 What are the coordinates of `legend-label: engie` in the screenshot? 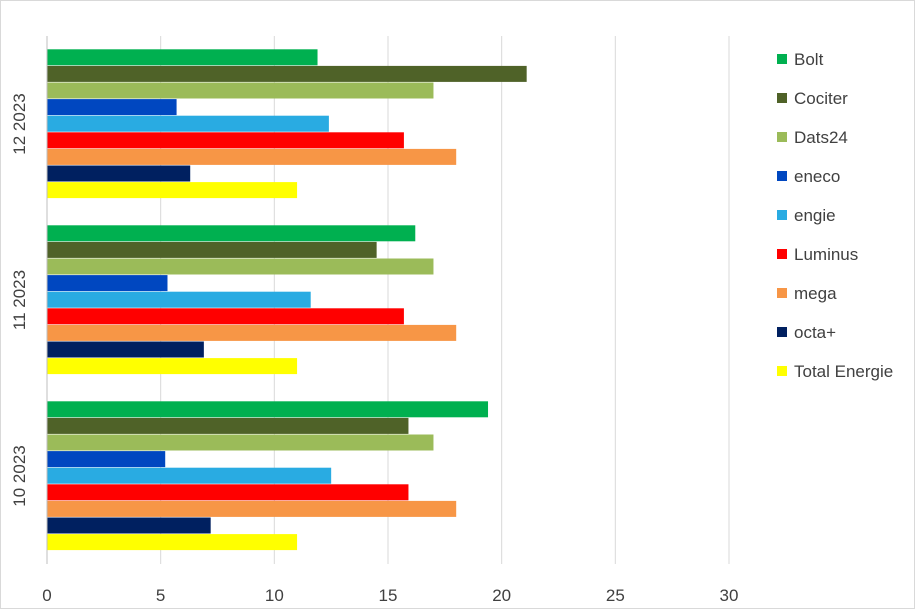 It's located at (815, 215).